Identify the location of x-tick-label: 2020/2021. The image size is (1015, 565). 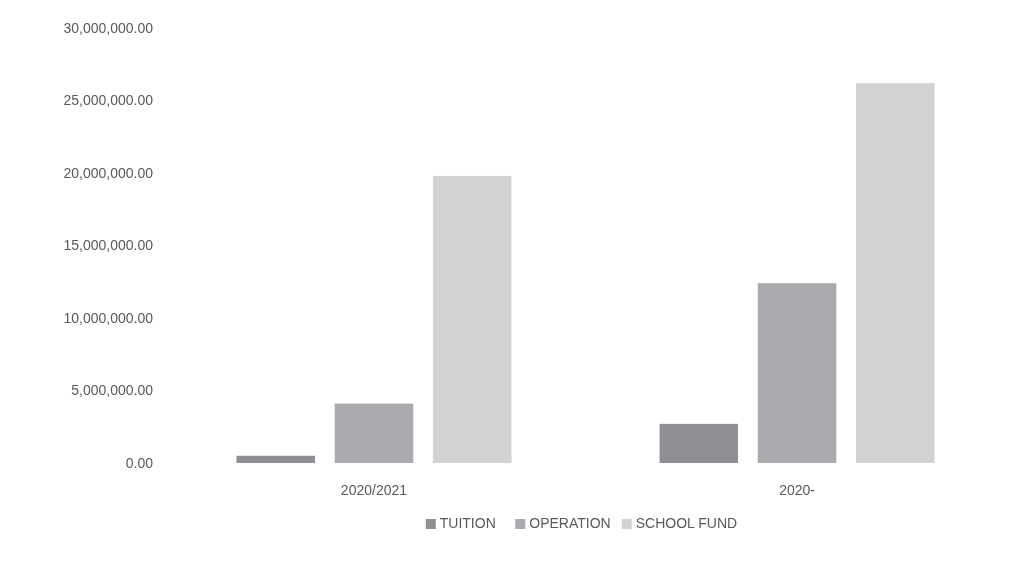
(374, 490).